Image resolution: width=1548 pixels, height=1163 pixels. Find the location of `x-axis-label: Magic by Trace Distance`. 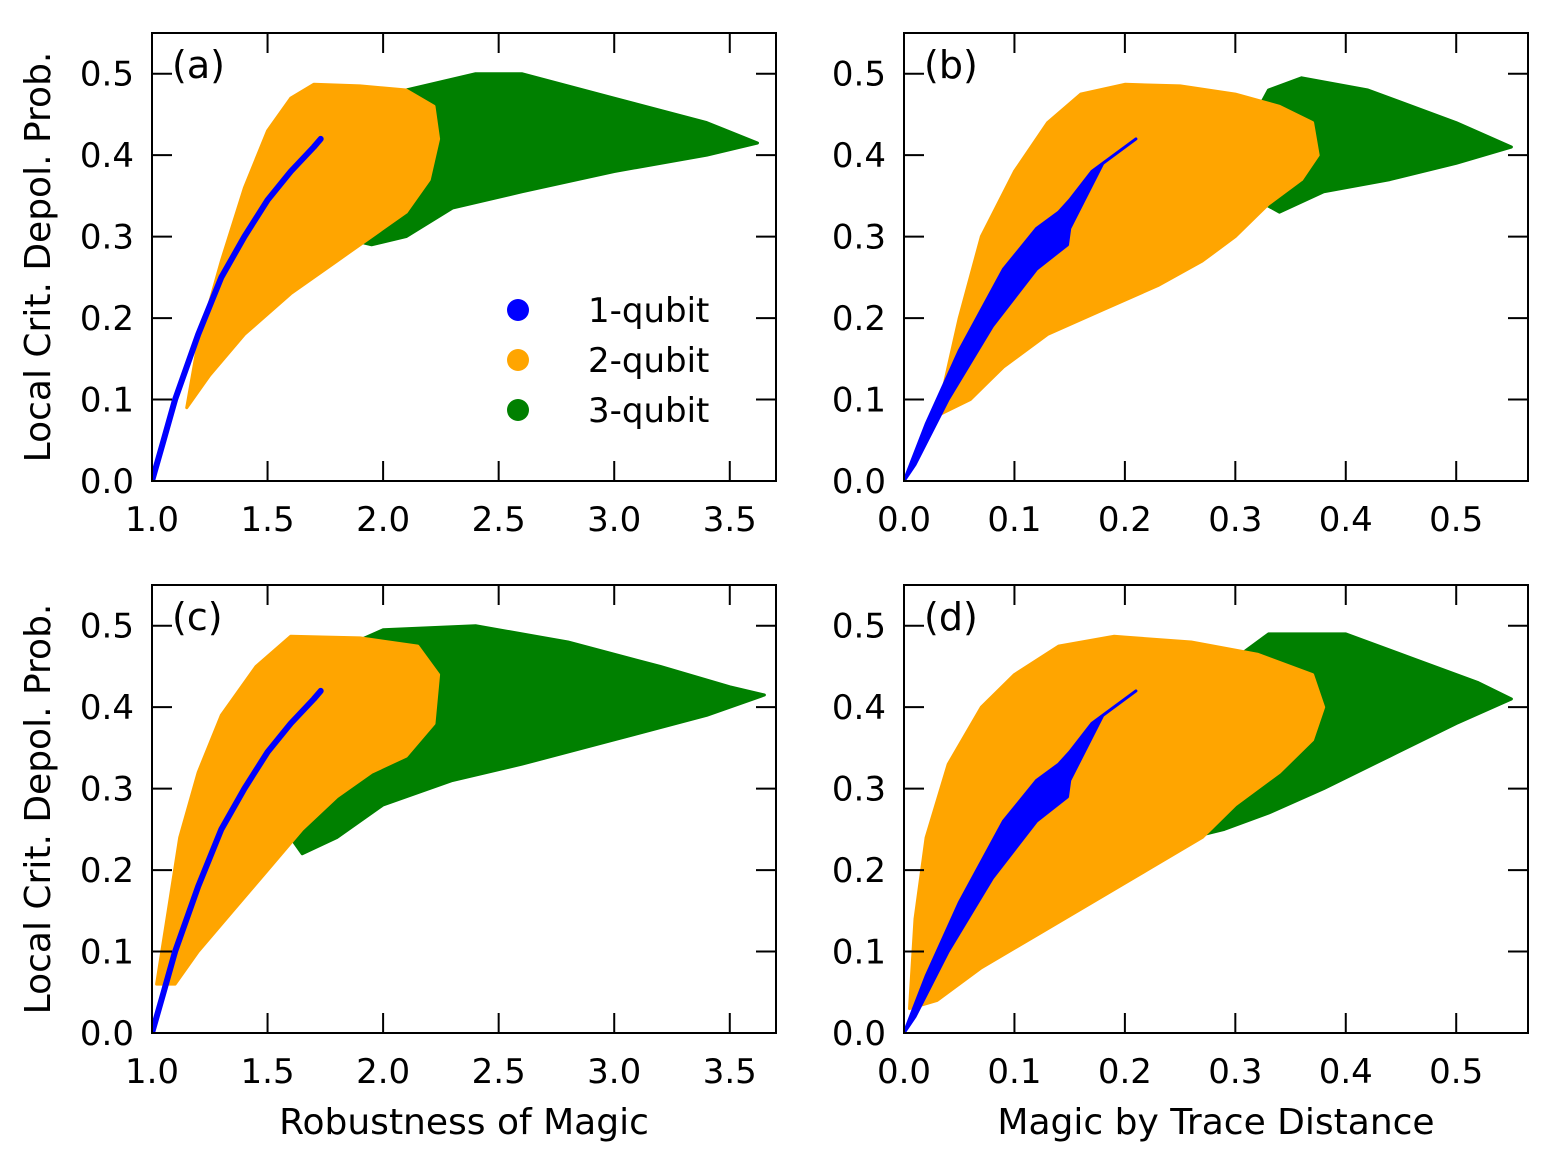

x-axis-label: Magic by Trace Distance is located at coordinates (1215, 1122).